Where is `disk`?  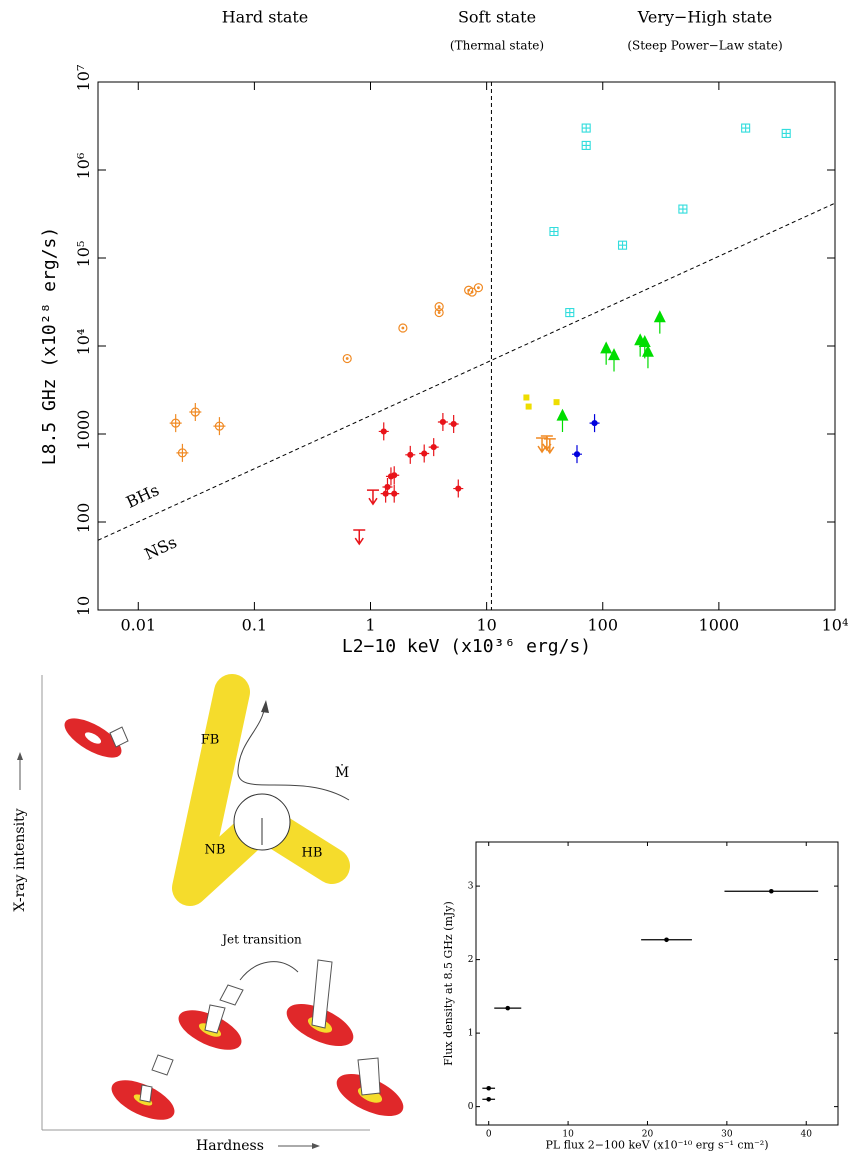
disk is located at coordinates (93, 738).